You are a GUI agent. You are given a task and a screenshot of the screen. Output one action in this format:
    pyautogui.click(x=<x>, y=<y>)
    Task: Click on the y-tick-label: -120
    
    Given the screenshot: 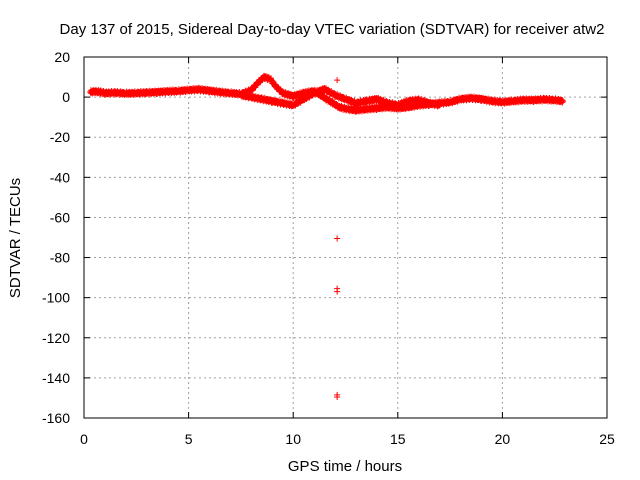 What is the action you would take?
    pyautogui.click(x=56, y=338)
    